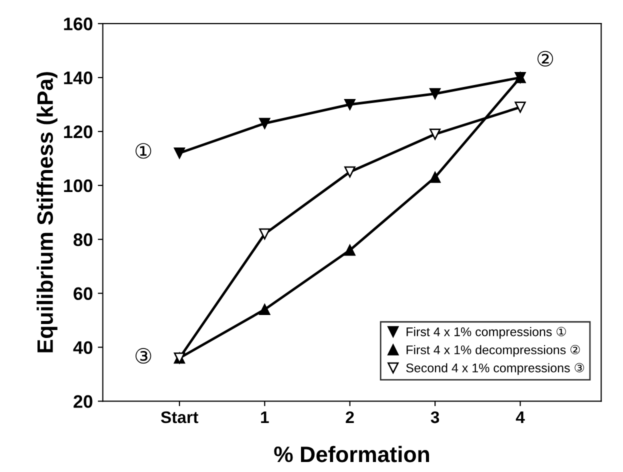 The height and width of the screenshot is (472, 623). Describe the element at coordinates (83, 293) in the screenshot. I see `y-tick-label: 60` at that location.